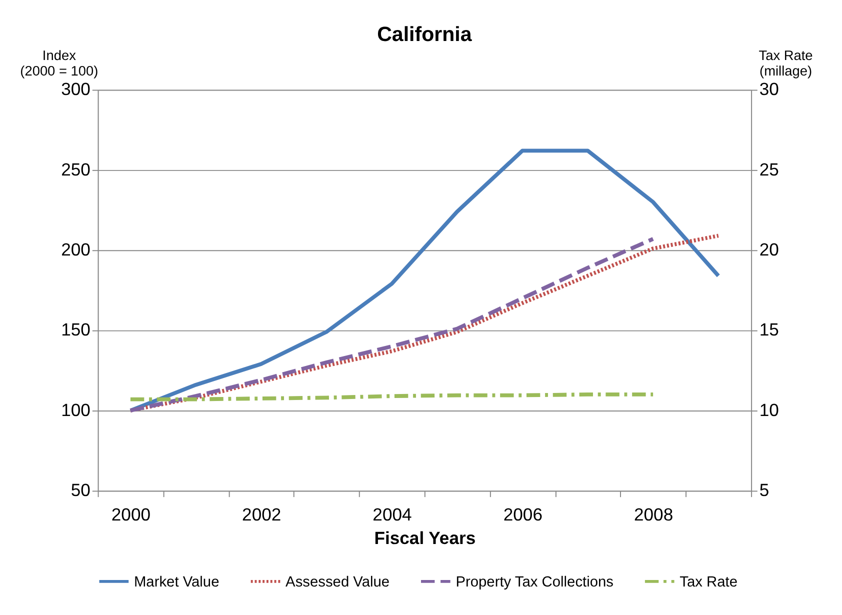  I want to click on y-tick-label: 50, so click(80, 490).